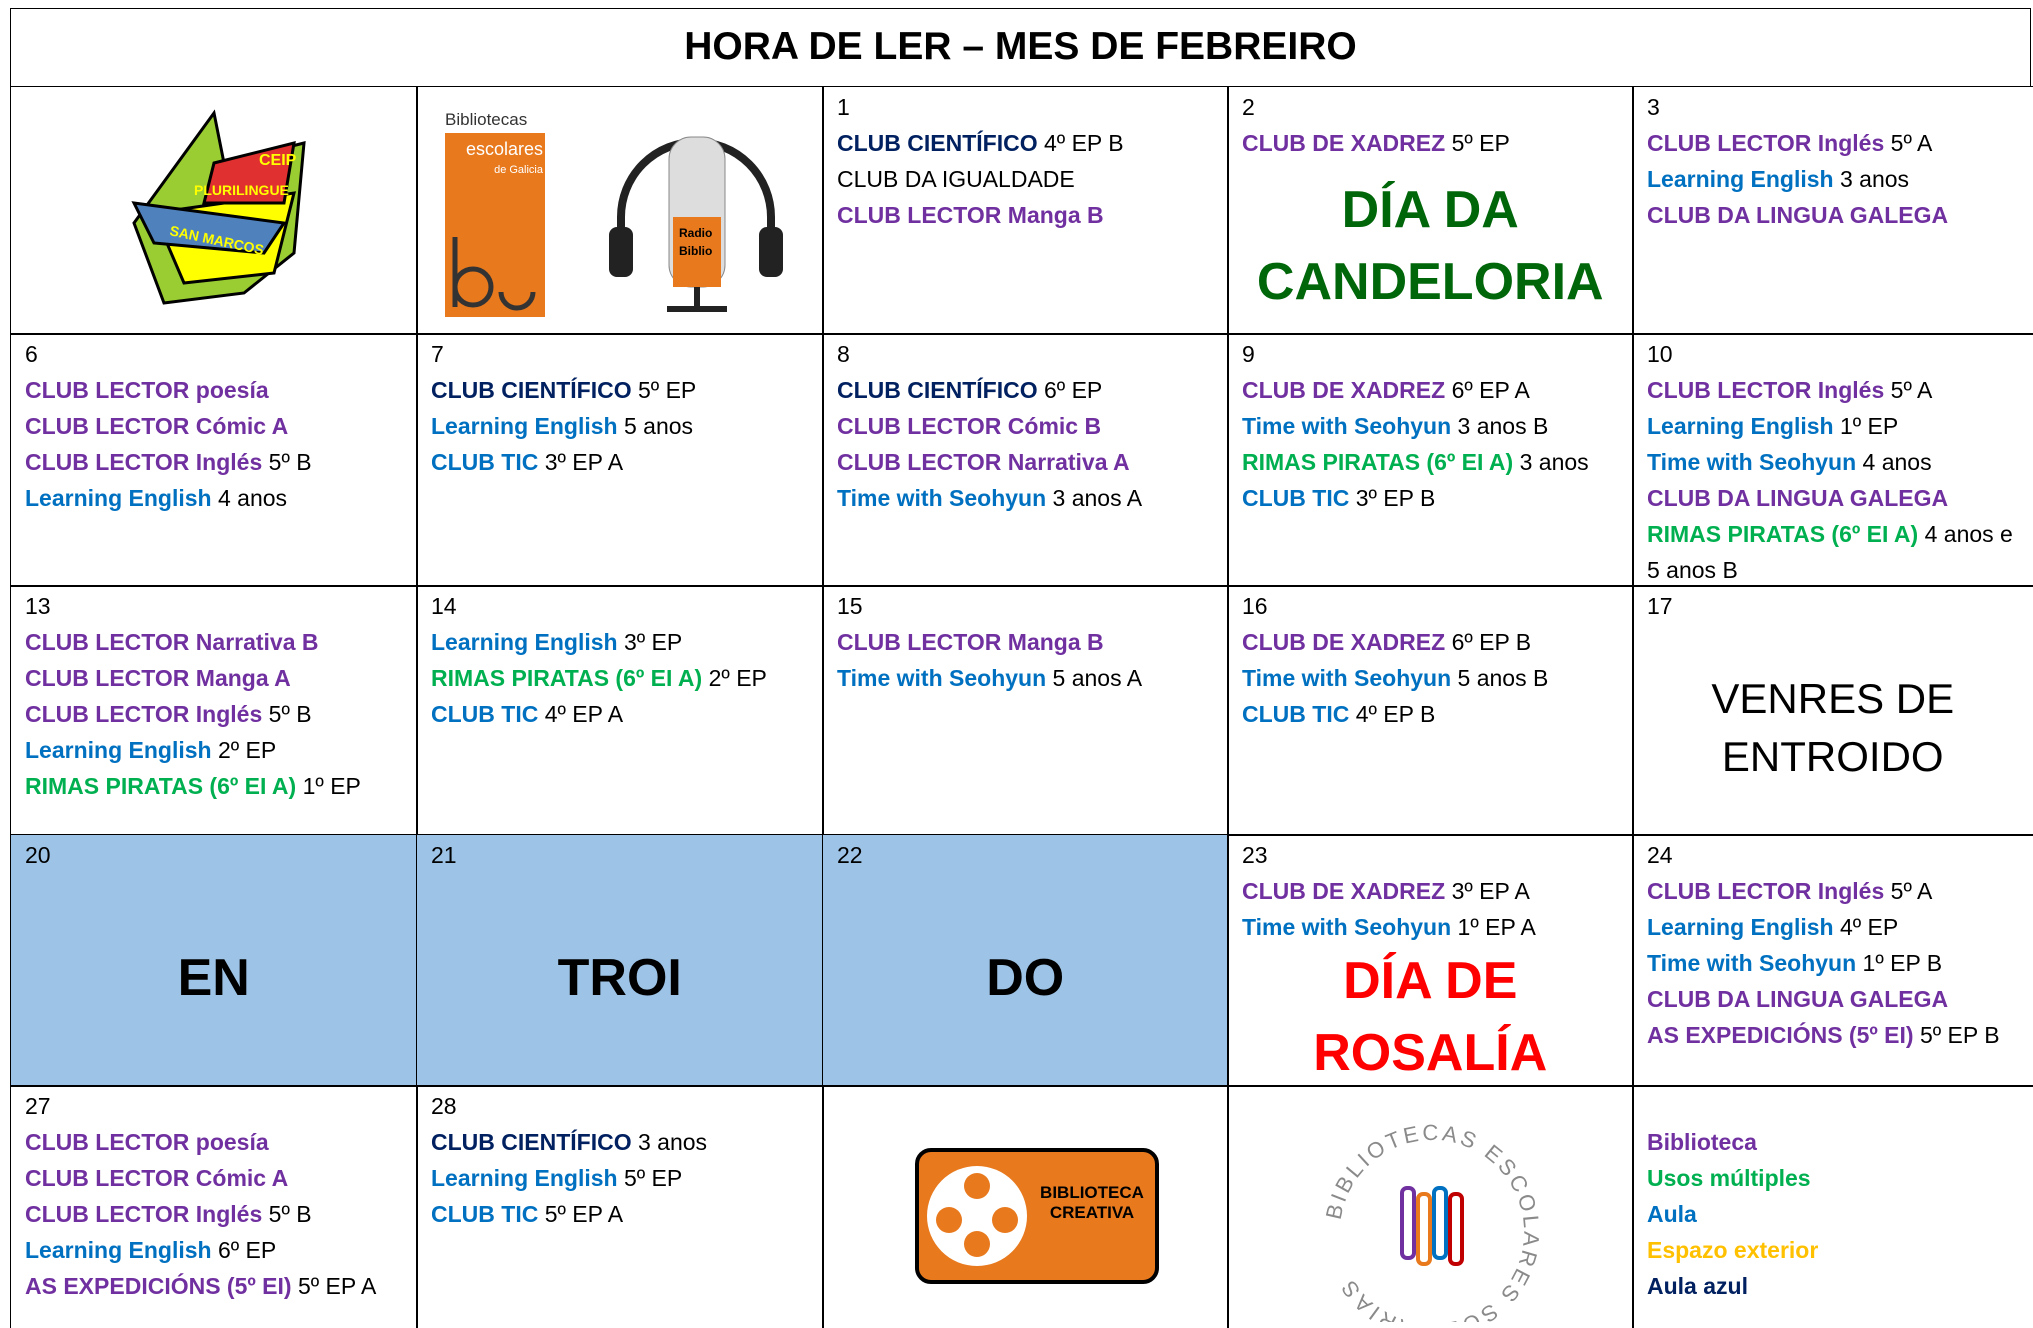 The width and height of the screenshot is (2033, 1328). I want to click on day-number: 28, so click(444, 1106).